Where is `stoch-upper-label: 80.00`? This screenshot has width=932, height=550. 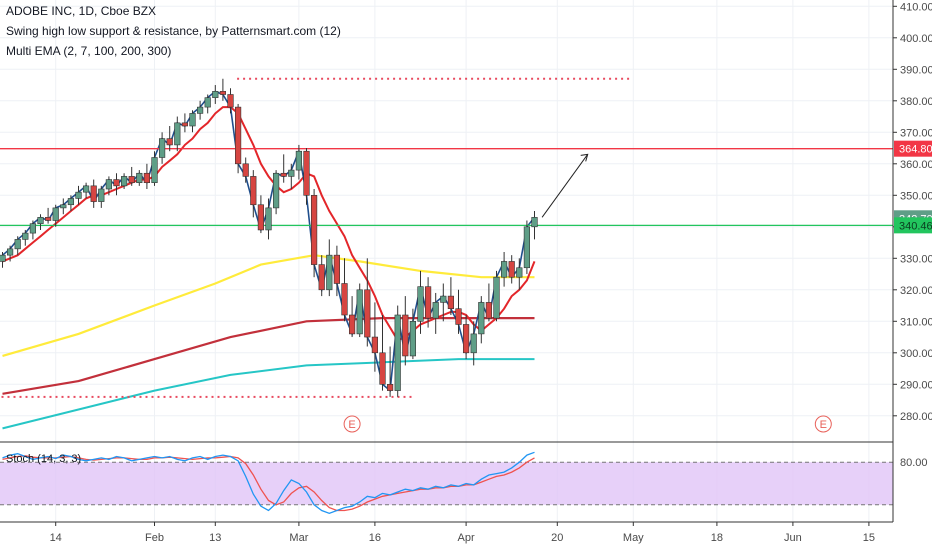 stoch-upper-label: 80.00 is located at coordinates (914, 463).